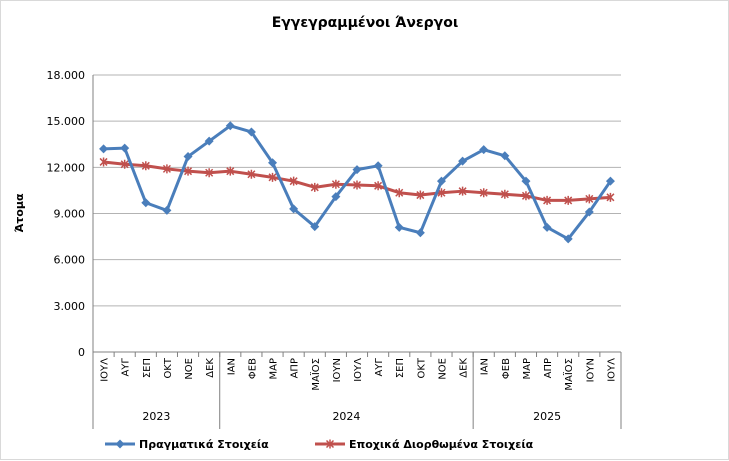 The width and height of the screenshot is (729, 461). What do you see at coordinates (70, 306) in the screenshot?
I see `y-tick-label: 3.000` at bounding box center [70, 306].